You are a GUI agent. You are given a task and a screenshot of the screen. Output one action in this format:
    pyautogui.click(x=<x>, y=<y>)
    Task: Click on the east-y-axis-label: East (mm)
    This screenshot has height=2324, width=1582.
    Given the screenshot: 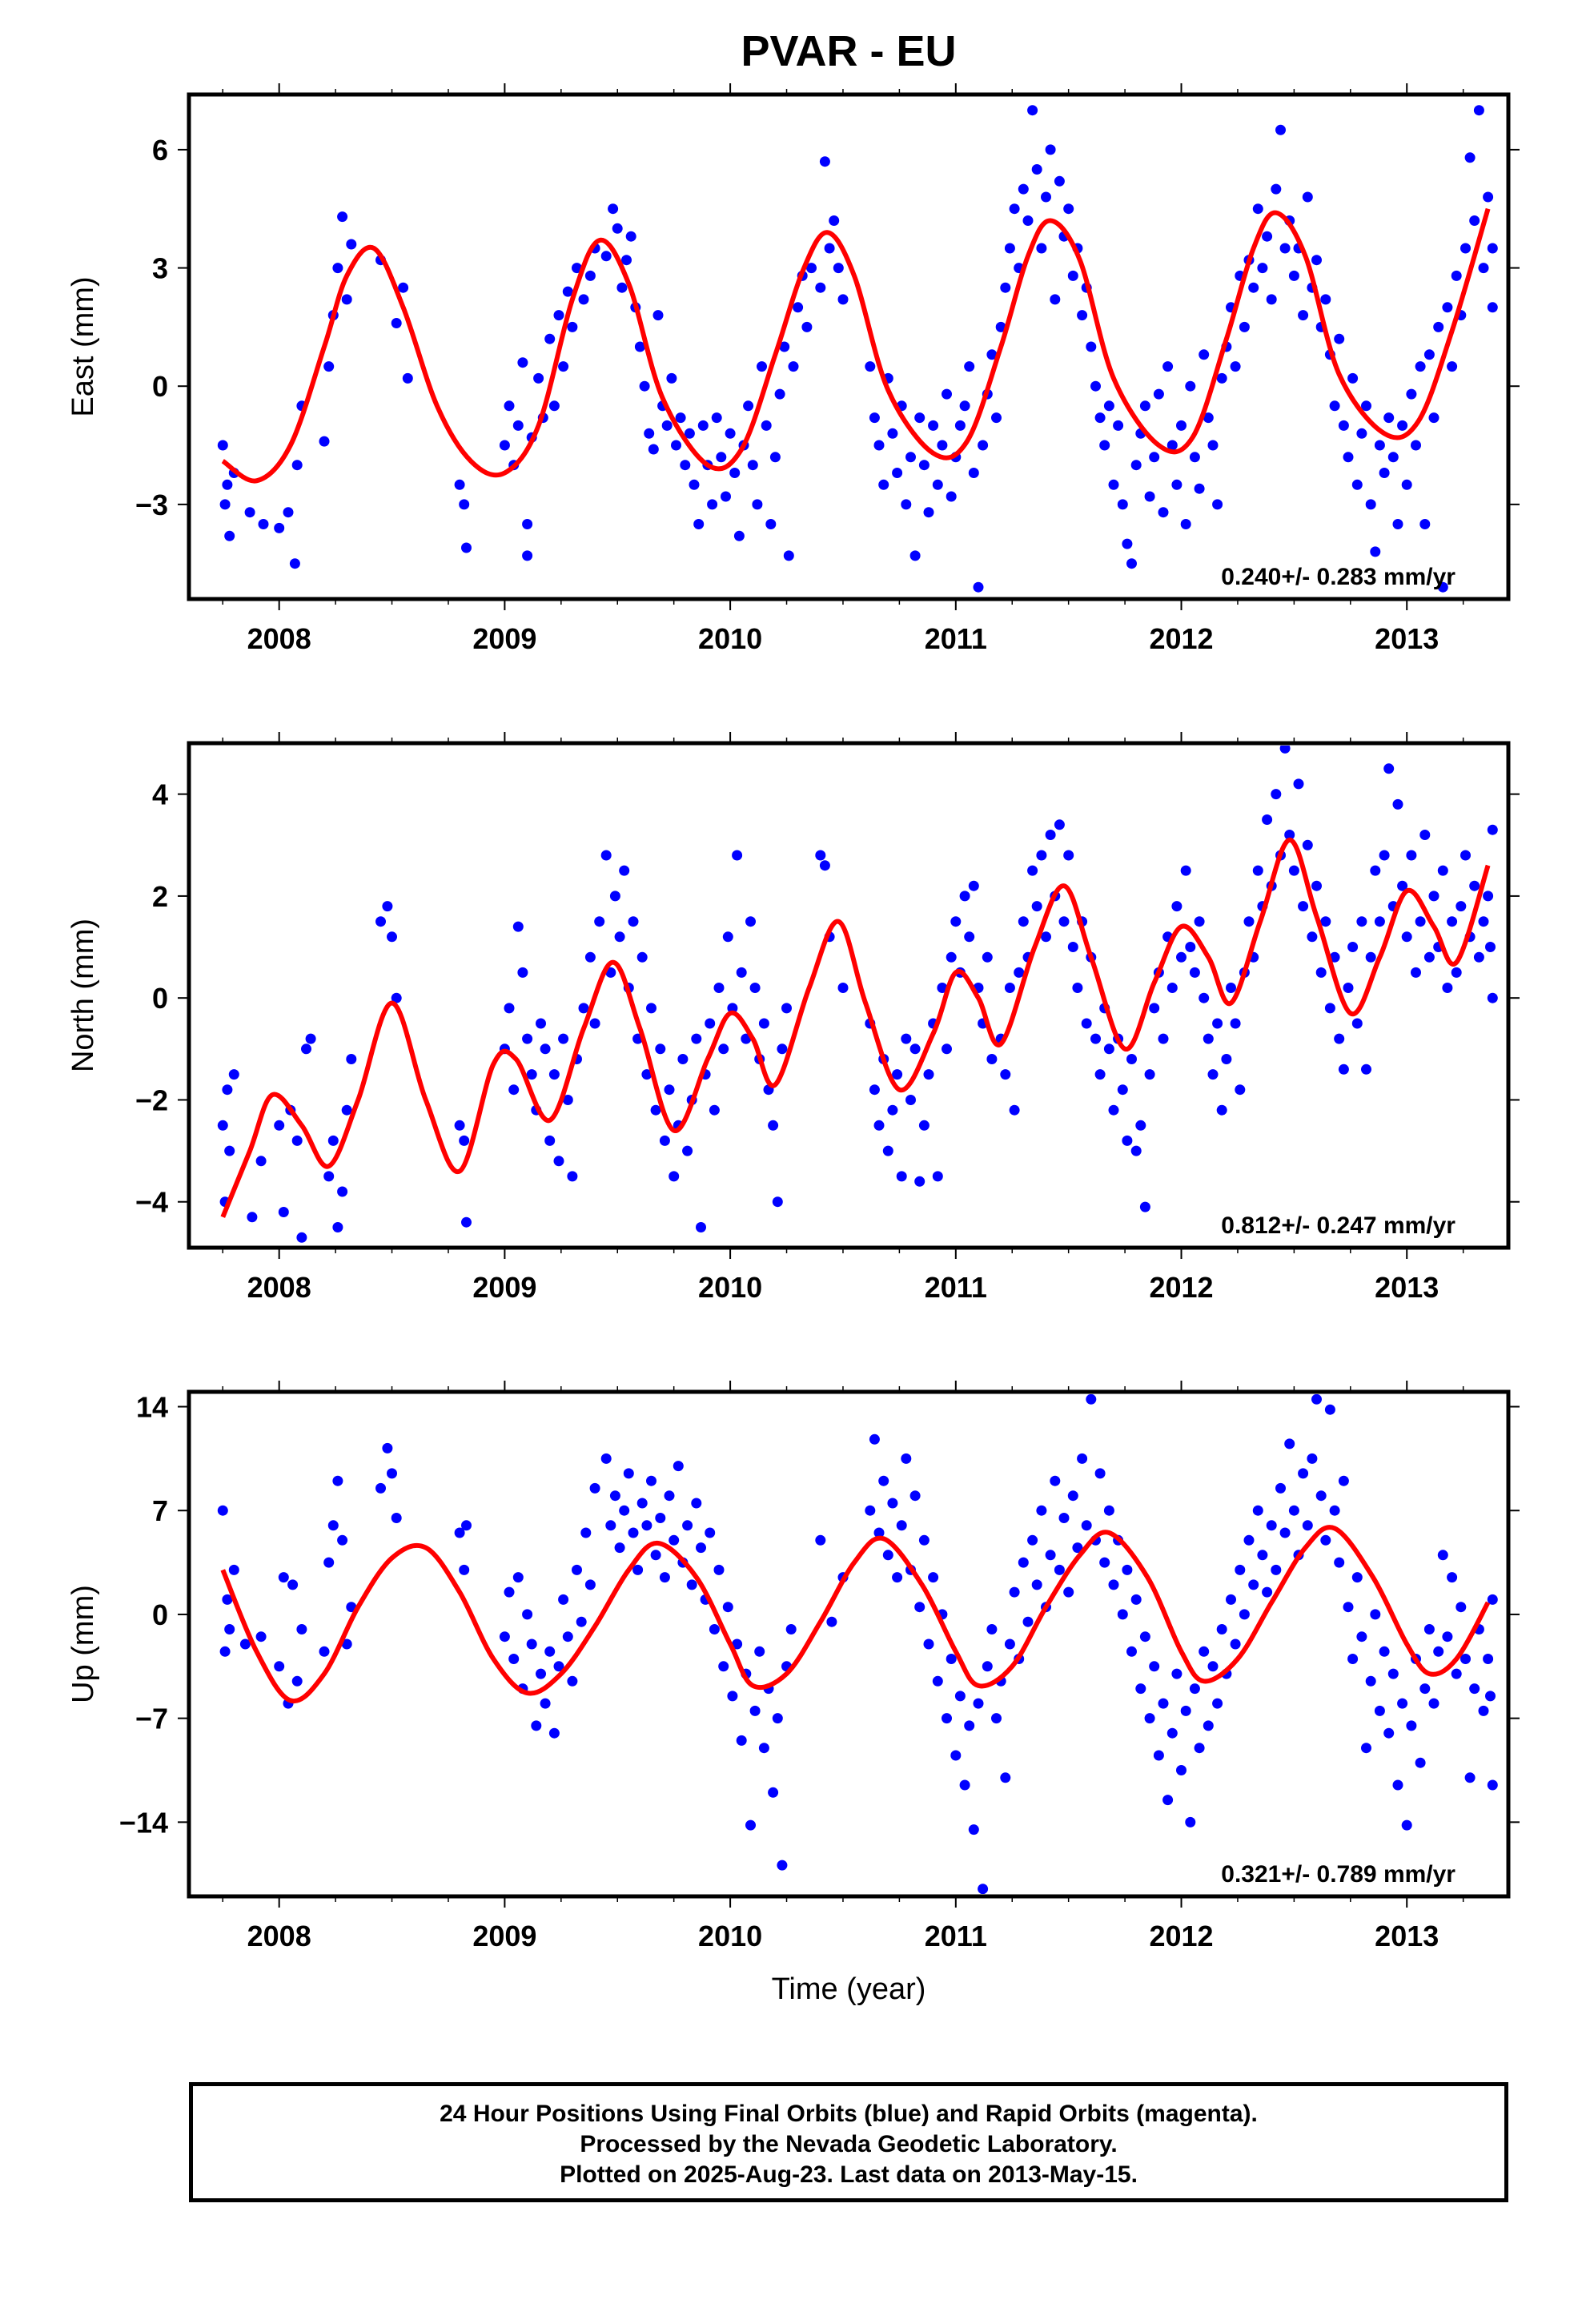 What is the action you would take?
    pyautogui.click(x=83, y=346)
    